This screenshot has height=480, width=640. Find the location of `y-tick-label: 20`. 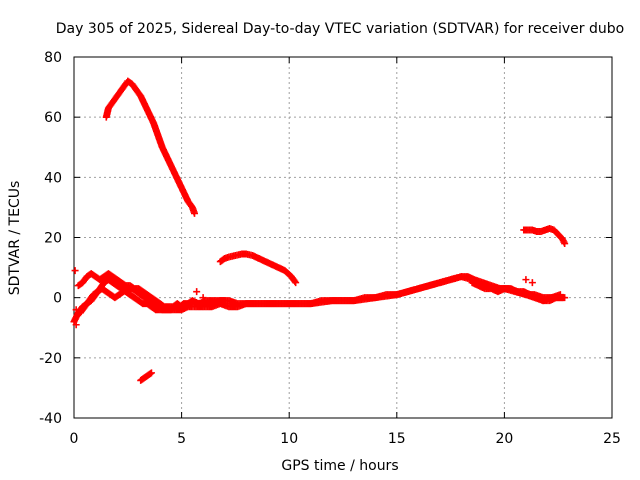

y-tick-label: 20 is located at coordinates (53, 239).